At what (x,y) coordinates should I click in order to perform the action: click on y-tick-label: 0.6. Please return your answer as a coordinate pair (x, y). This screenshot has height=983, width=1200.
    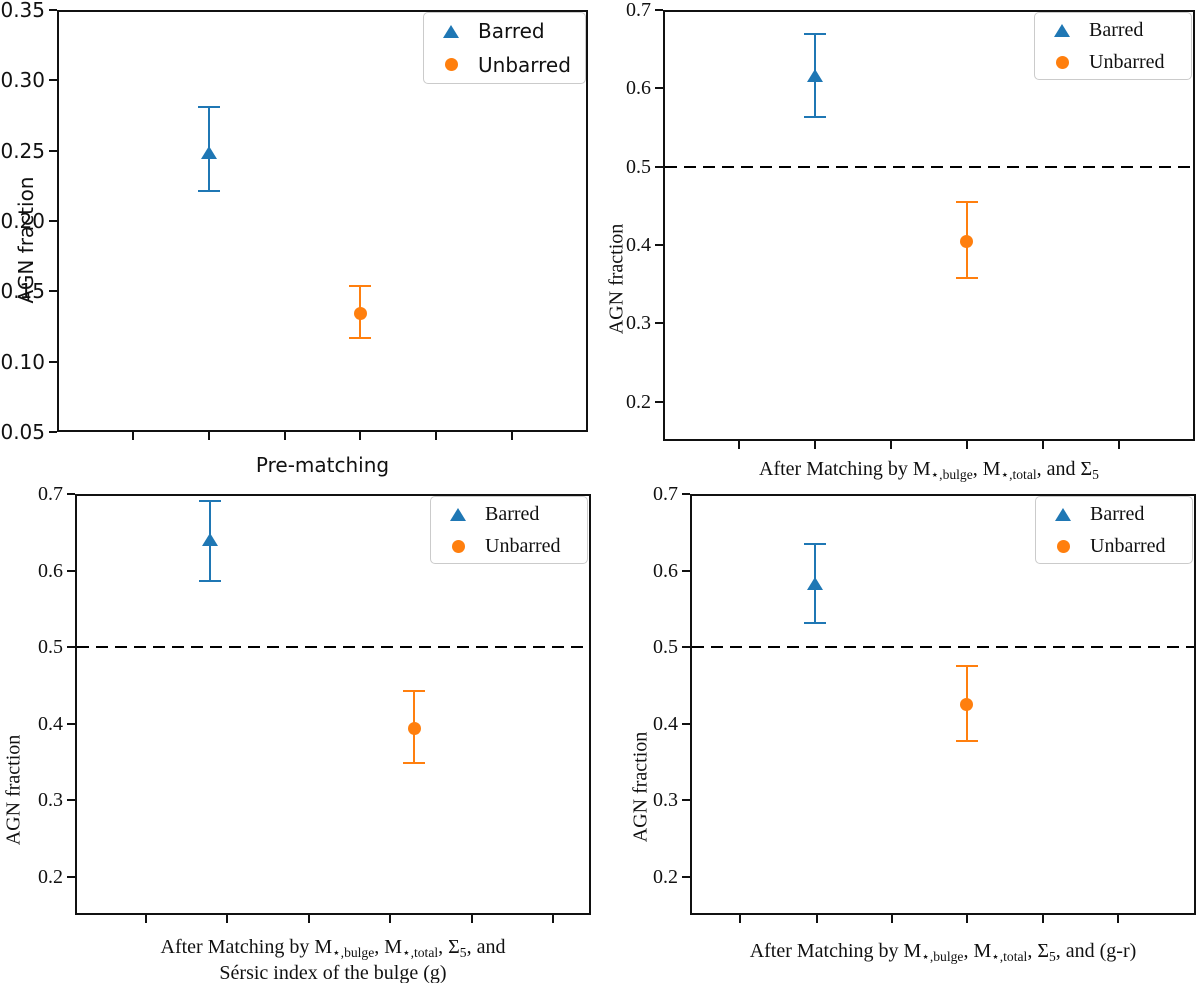
    Looking at the image, I should click on (50, 570).